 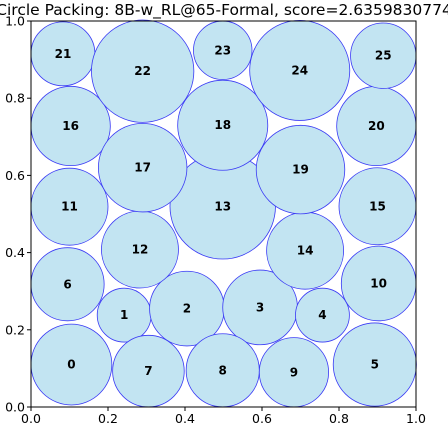 I want to click on x-tick-label: 0.2, so click(x=108, y=418).